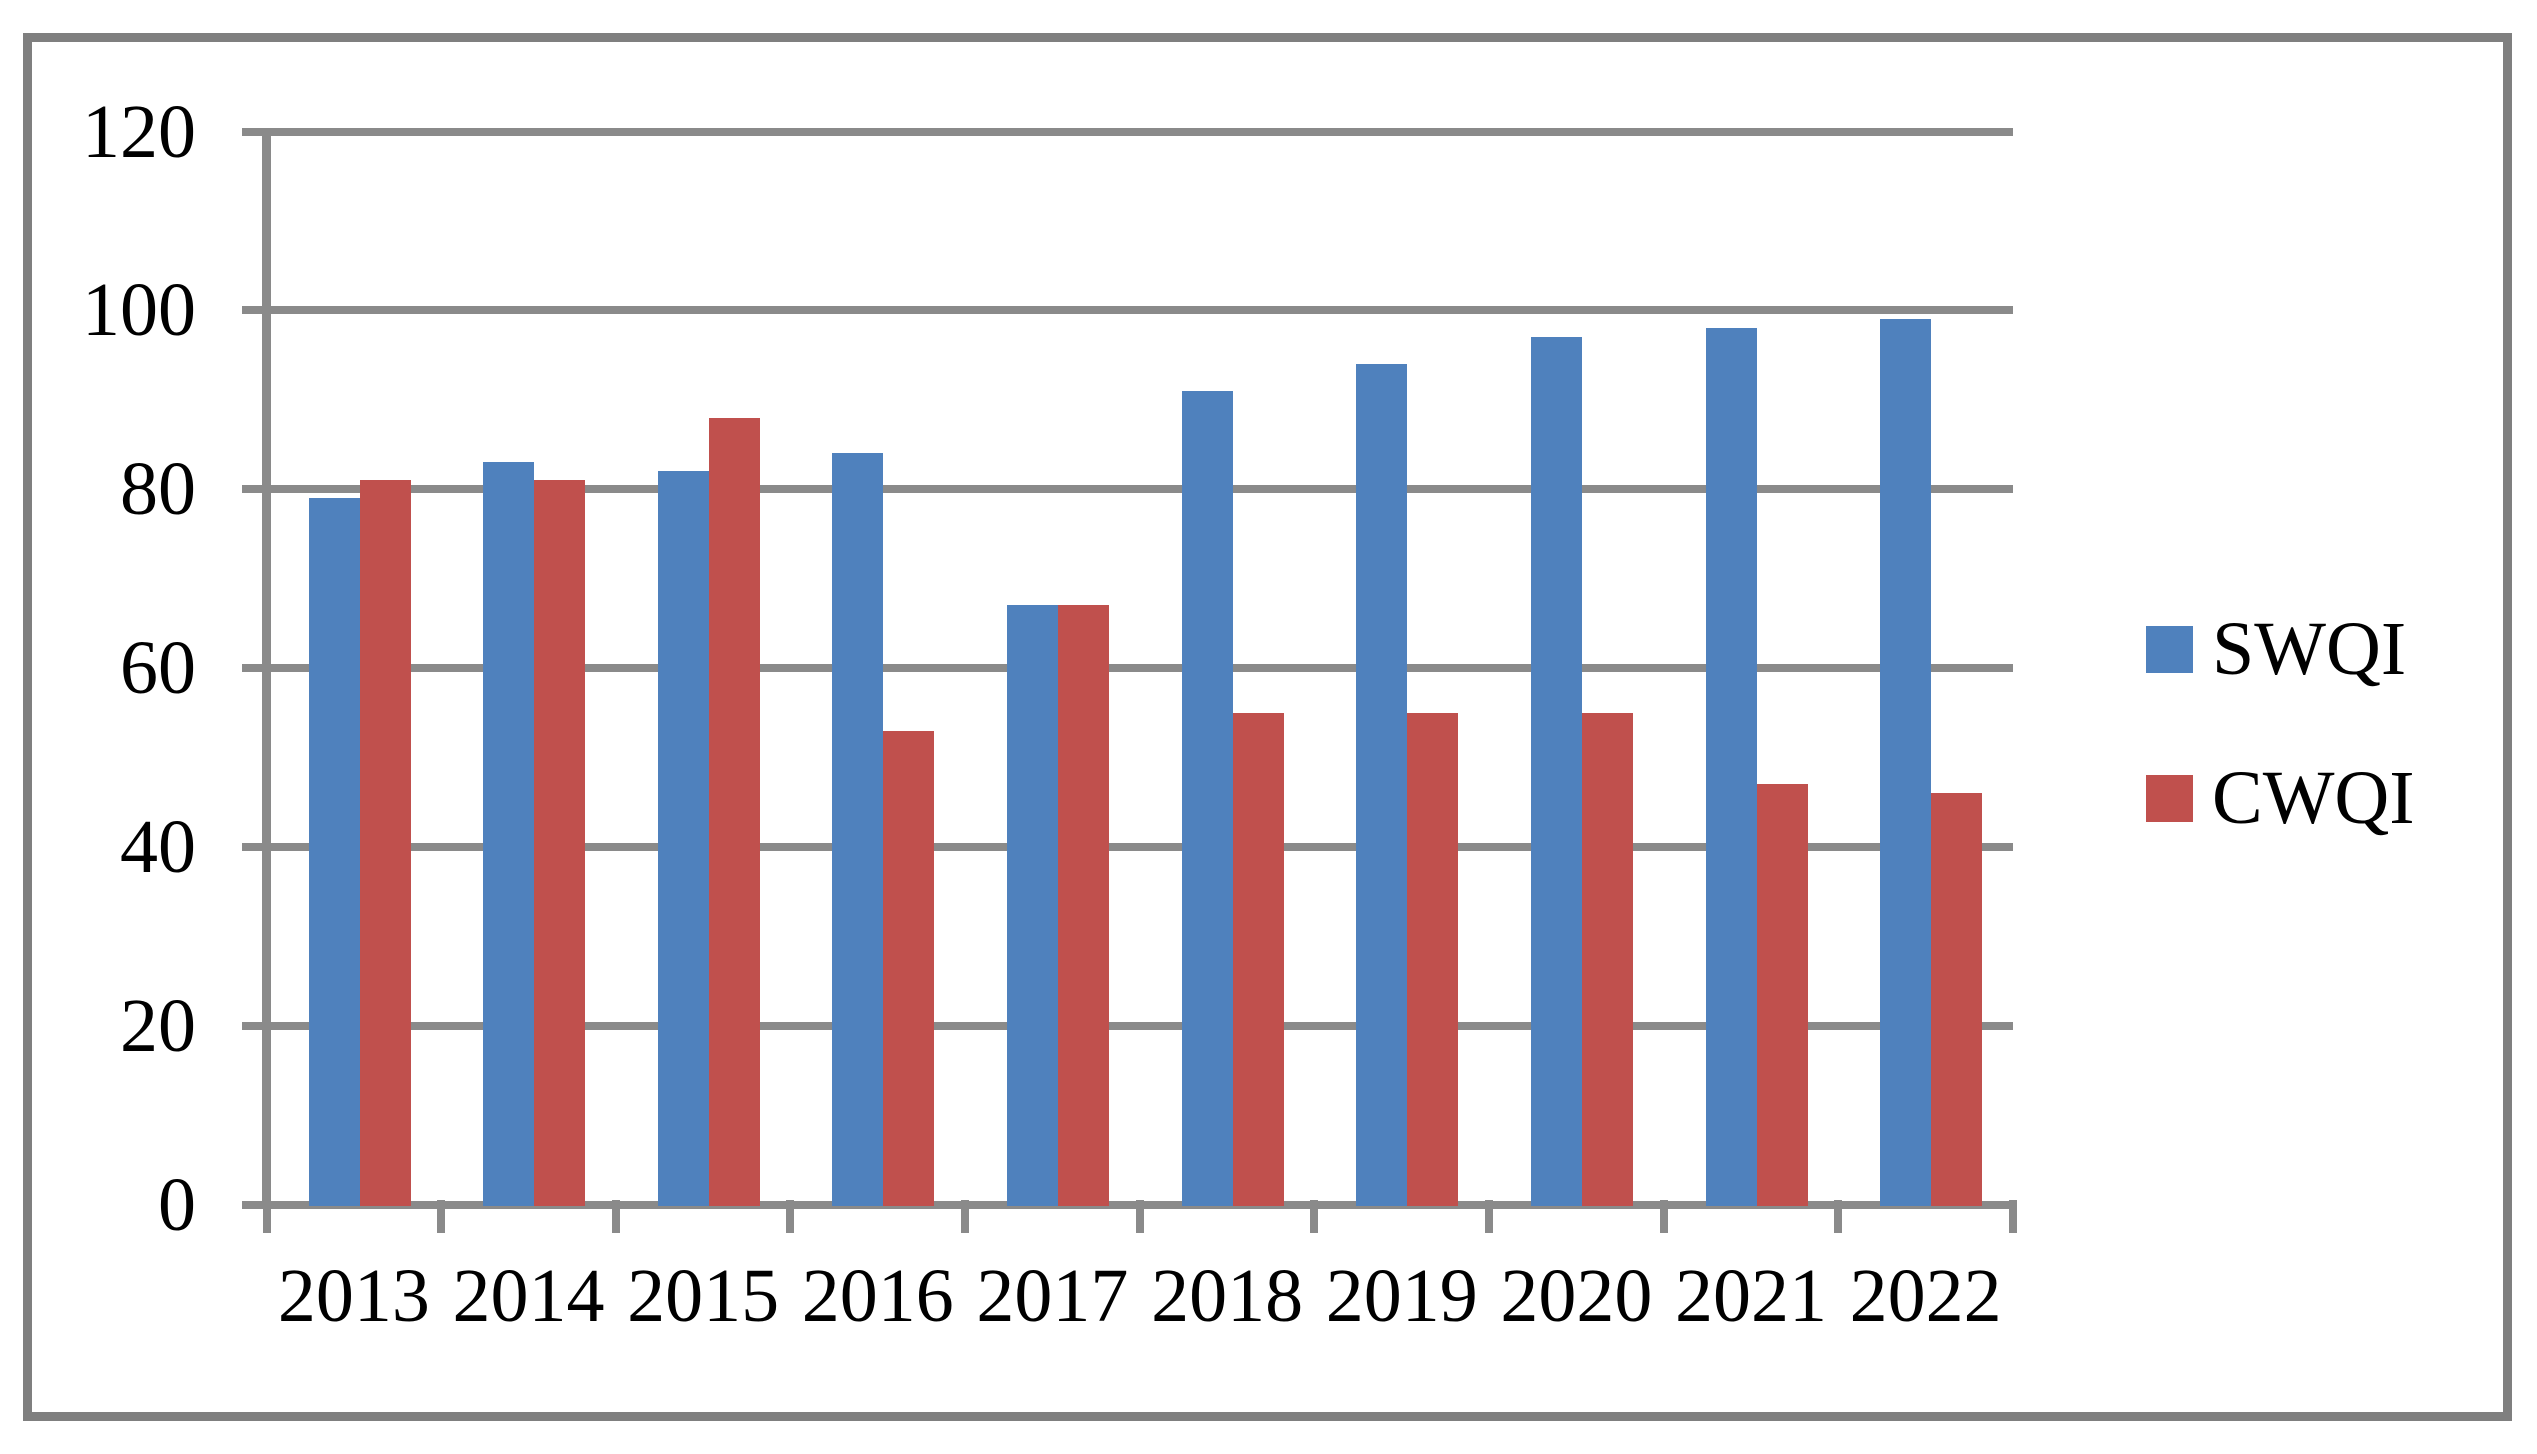 The image size is (2537, 1454). What do you see at coordinates (1751, 1296) in the screenshot?
I see `x-axis-label: 2021` at bounding box center [1751, 1296].